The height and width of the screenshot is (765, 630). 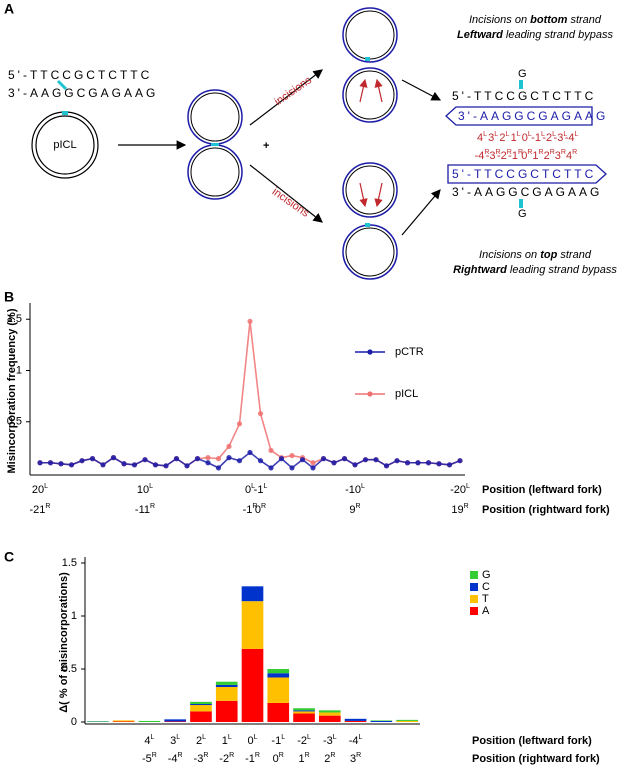 I want to click on x-tick-label: 20L, so click(x=40, y=489).